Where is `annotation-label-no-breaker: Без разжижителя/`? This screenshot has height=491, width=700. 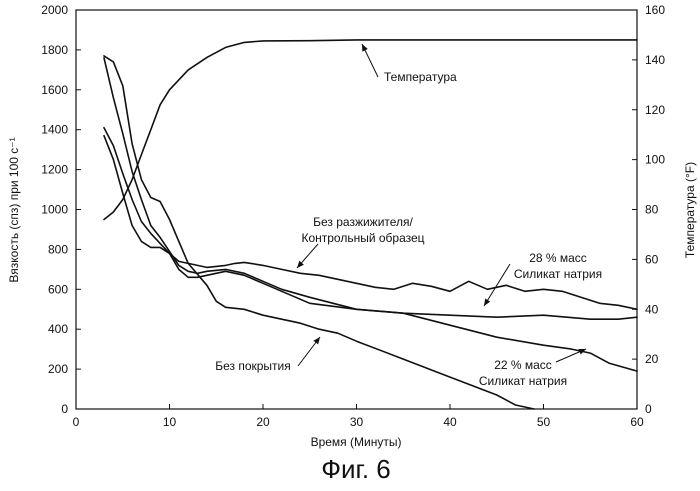
annotation-label-no-breaker: Без разжижителя/ is located at coordinates (363, 222).